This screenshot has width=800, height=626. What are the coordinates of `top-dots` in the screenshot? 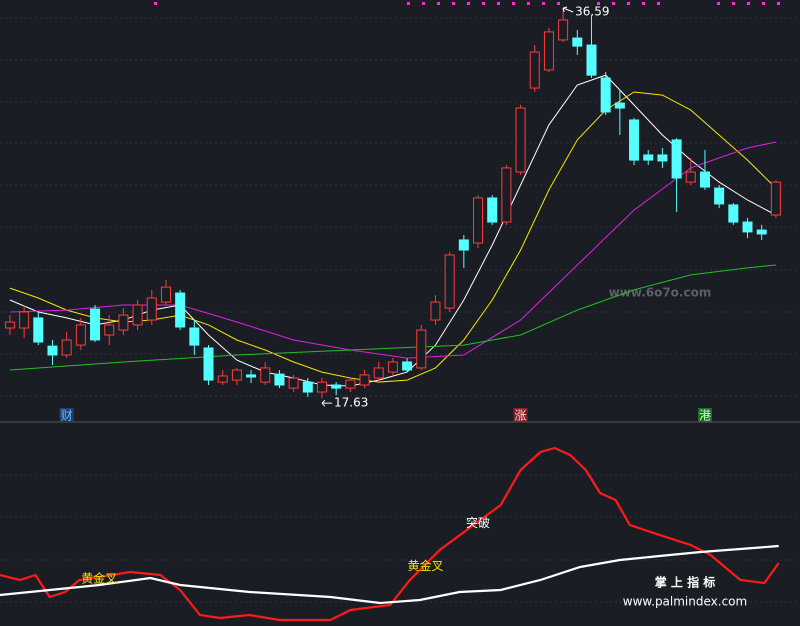 It's located at (467, 3).